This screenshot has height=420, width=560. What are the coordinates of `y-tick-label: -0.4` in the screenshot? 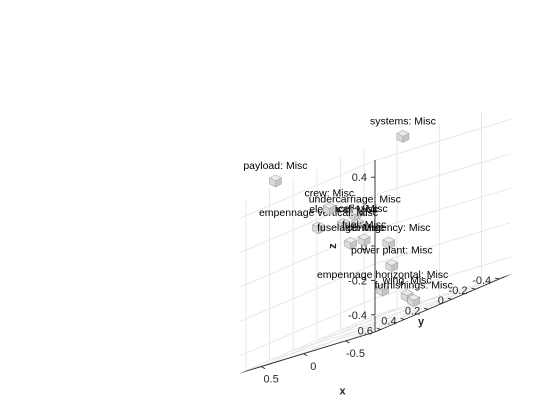 It's located at (481, 281).